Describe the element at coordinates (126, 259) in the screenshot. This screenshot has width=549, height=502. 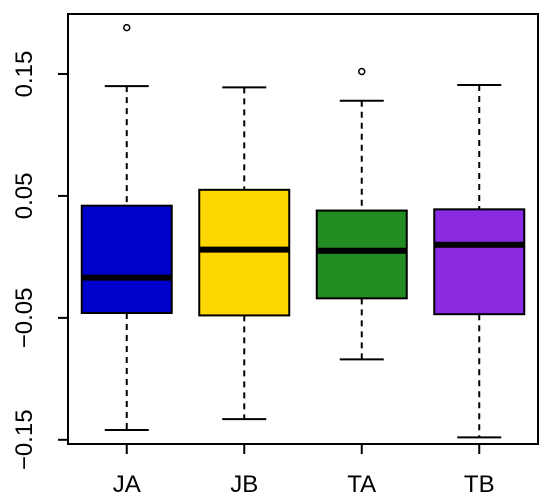
I see `box-ja` at that location.